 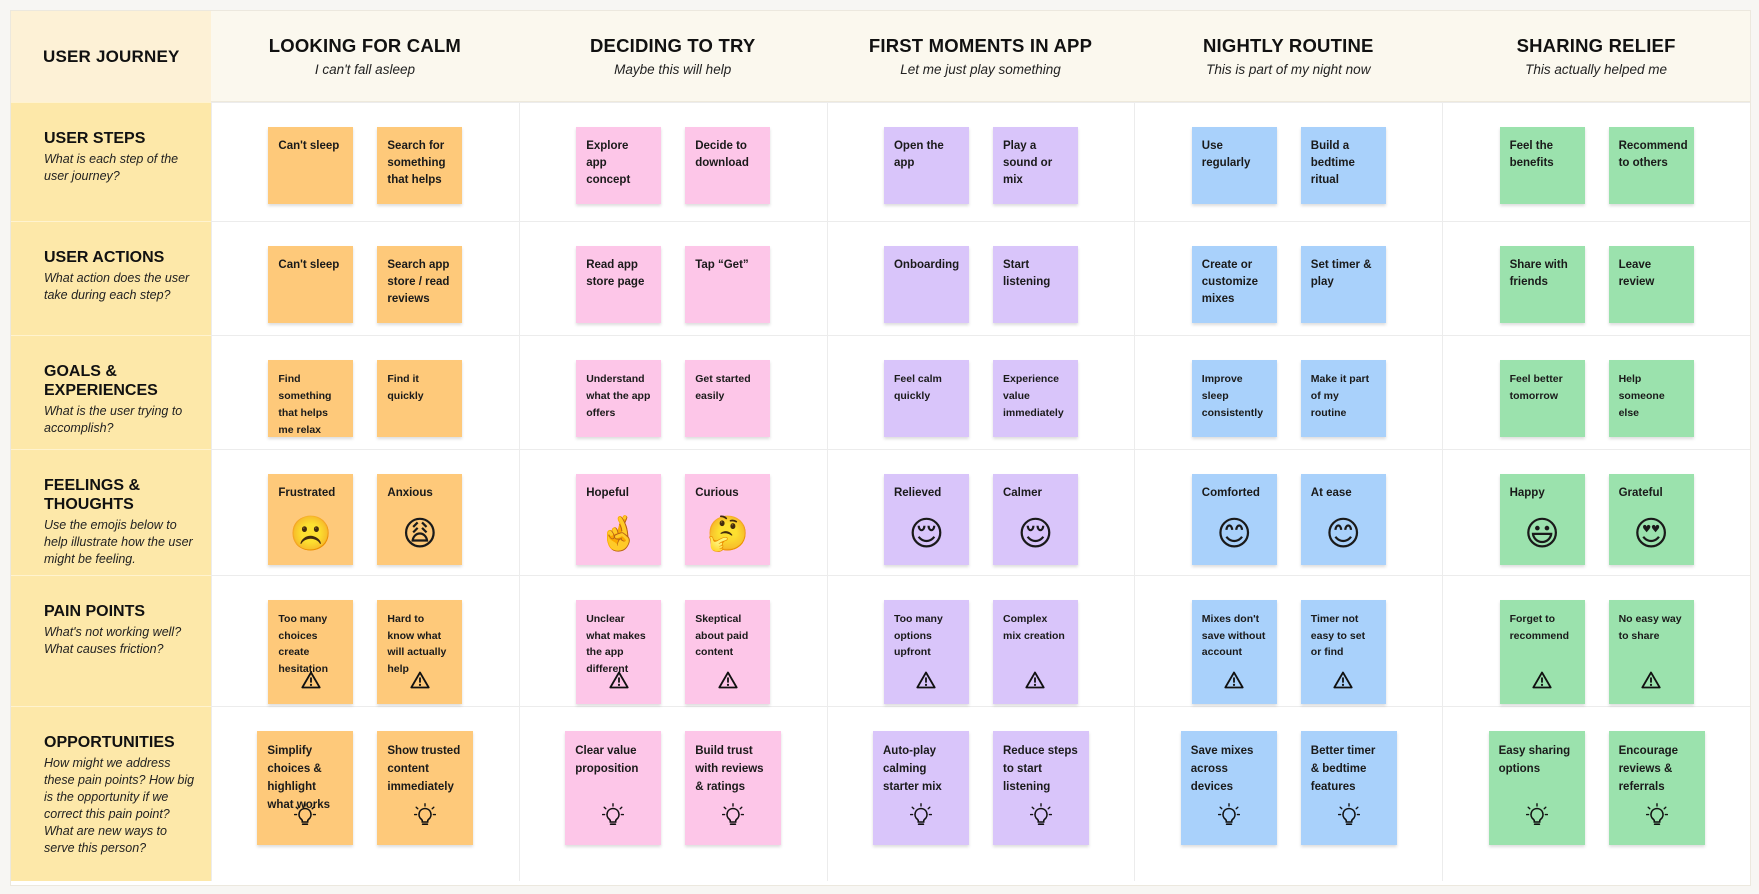 I want to click on sticky-note: Feel better tomorrow, so click(x=1542, y=398).